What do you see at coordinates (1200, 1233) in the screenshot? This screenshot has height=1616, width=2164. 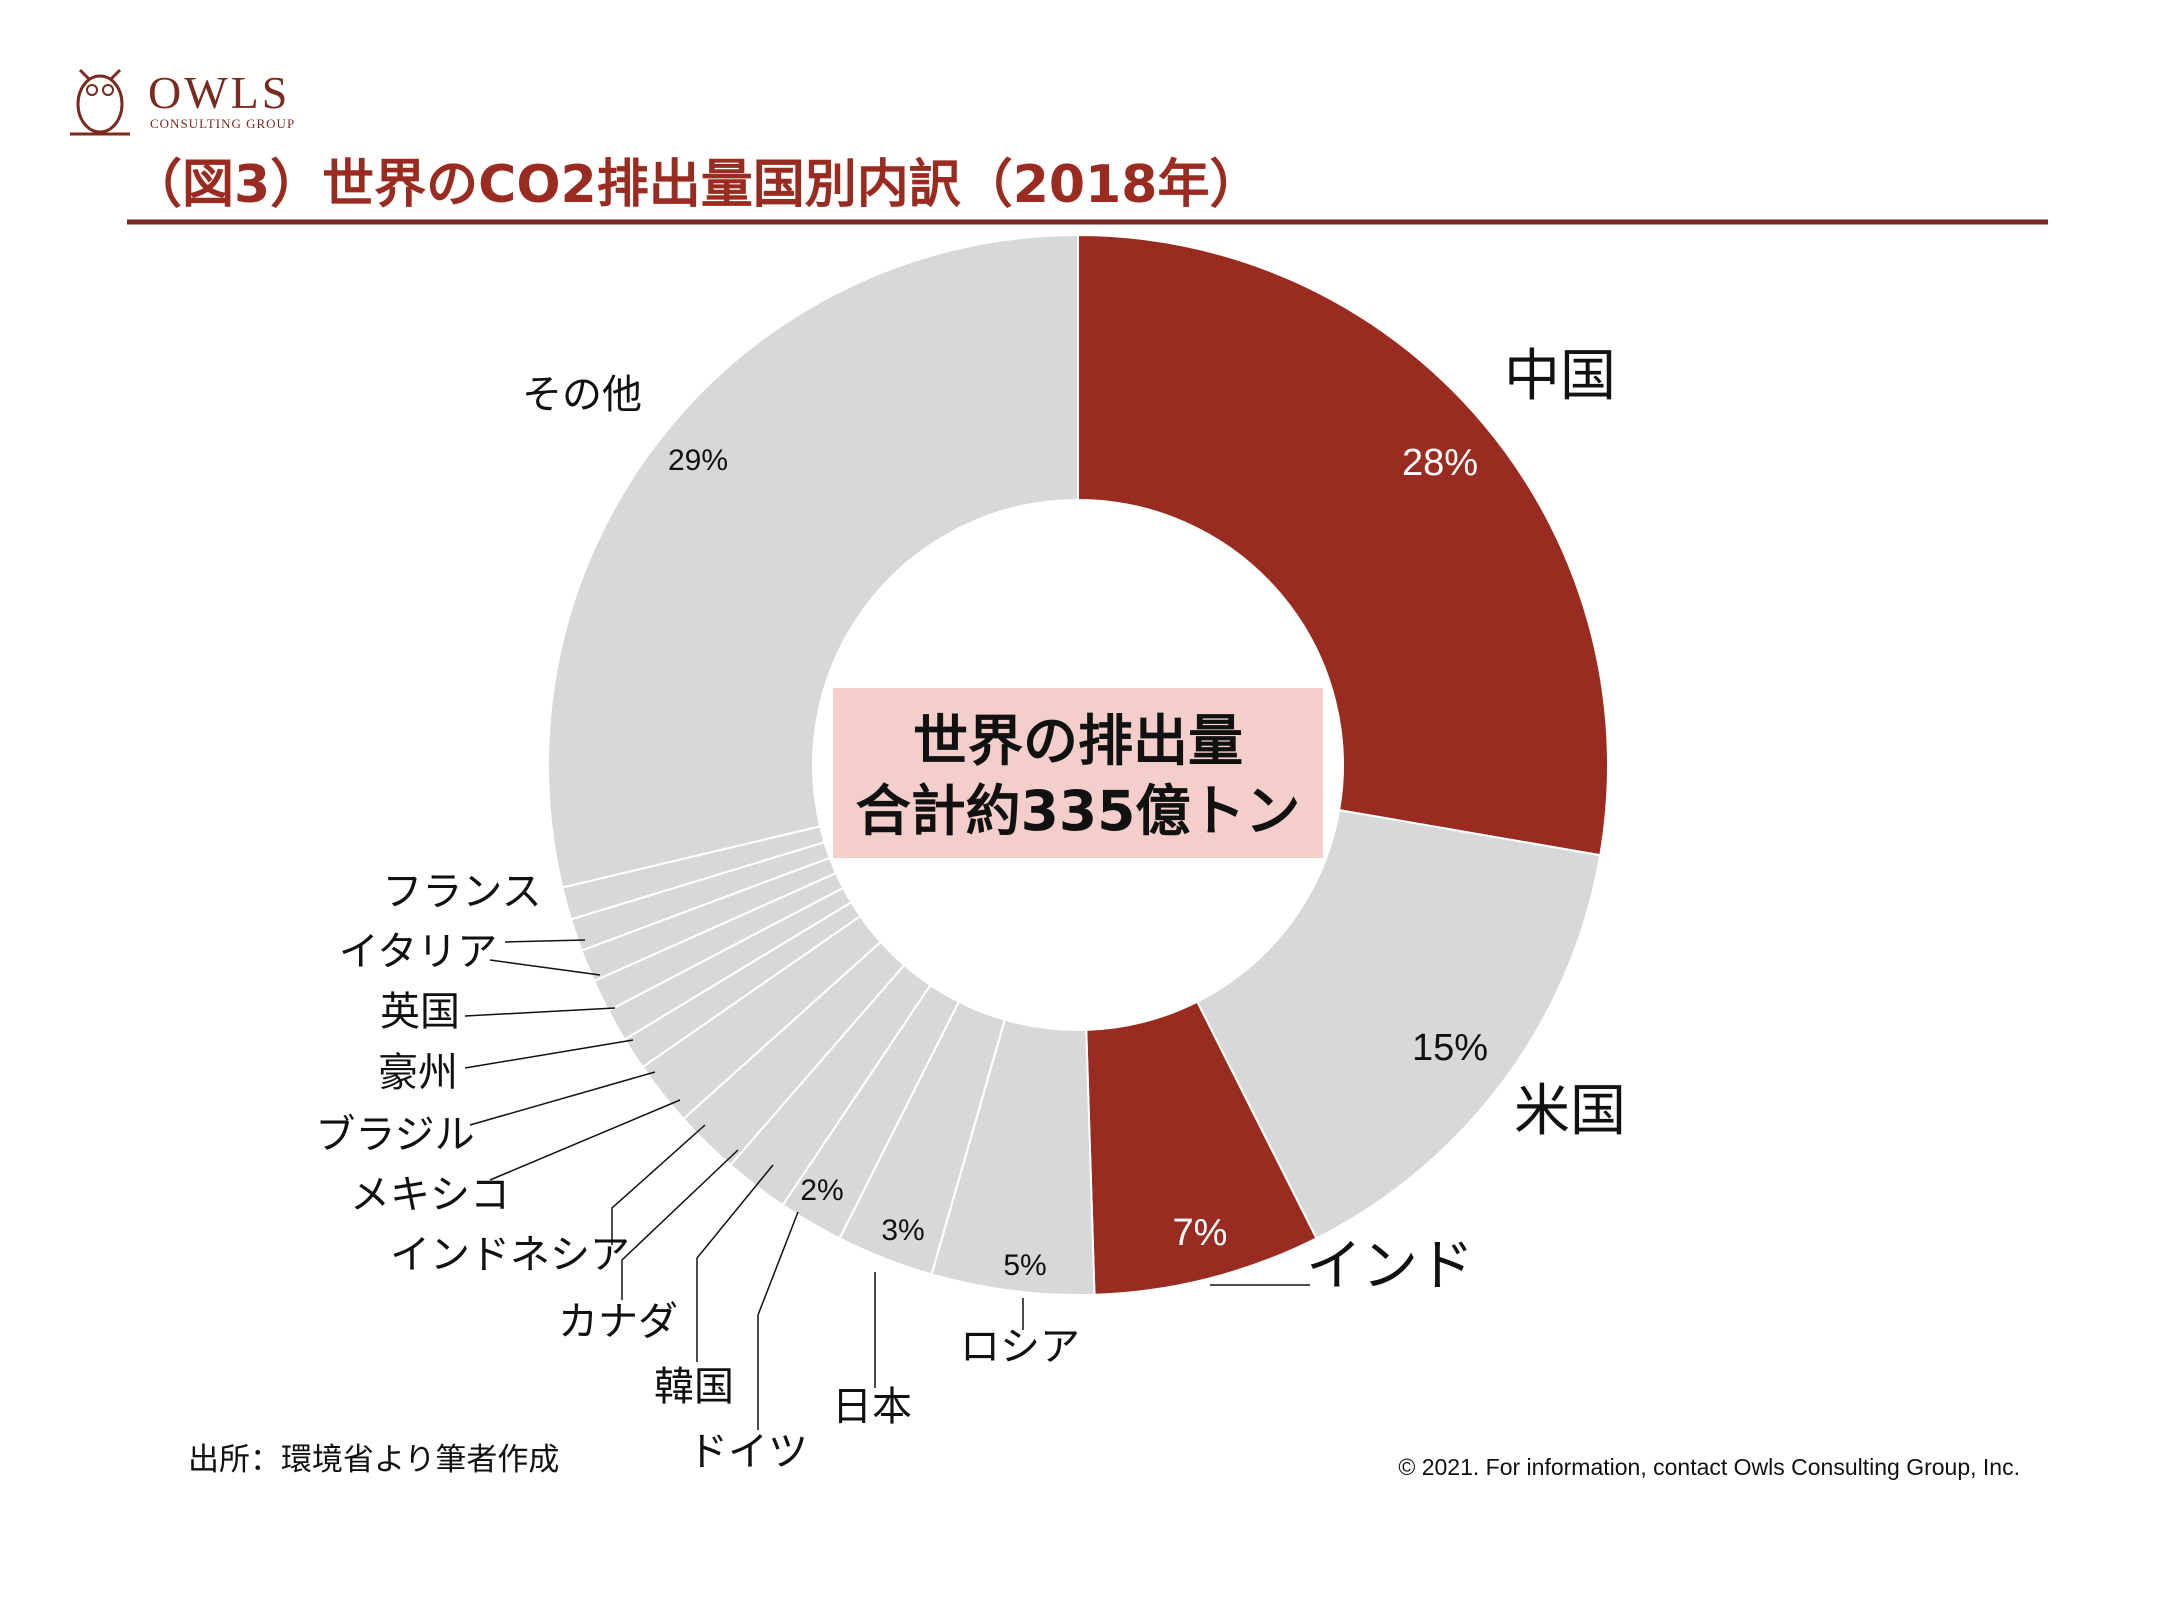 I see `slice-value-label: 7%` at bounding box center [1200, 1233].